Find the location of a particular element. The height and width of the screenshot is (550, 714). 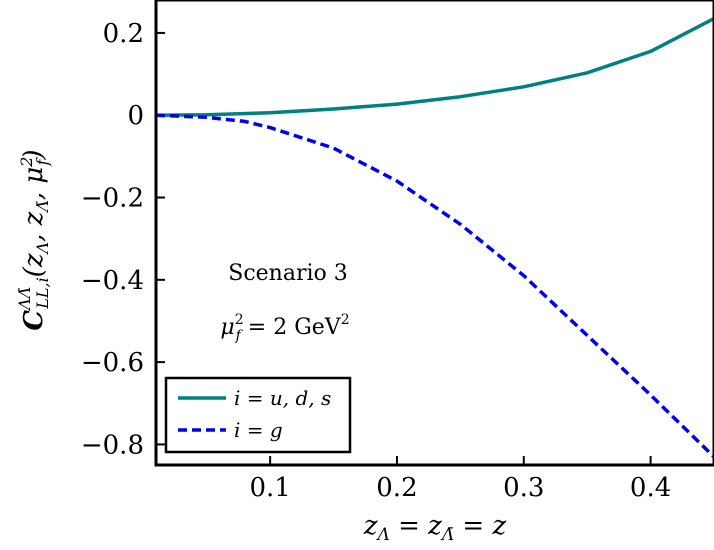

x-axis-title: zΛ = zΛ̄ = z is located at coordinates (435, 528).